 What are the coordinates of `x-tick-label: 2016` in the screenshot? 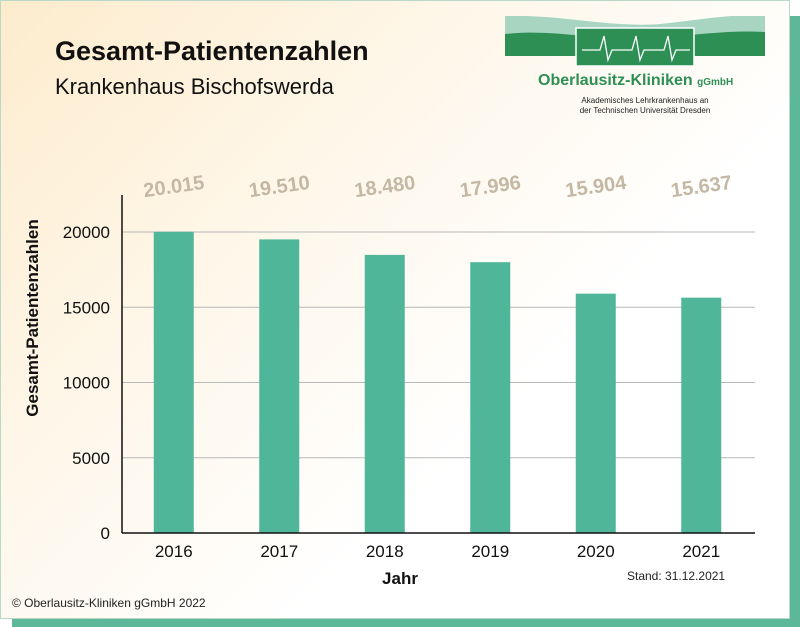 It's located at (174, 551).